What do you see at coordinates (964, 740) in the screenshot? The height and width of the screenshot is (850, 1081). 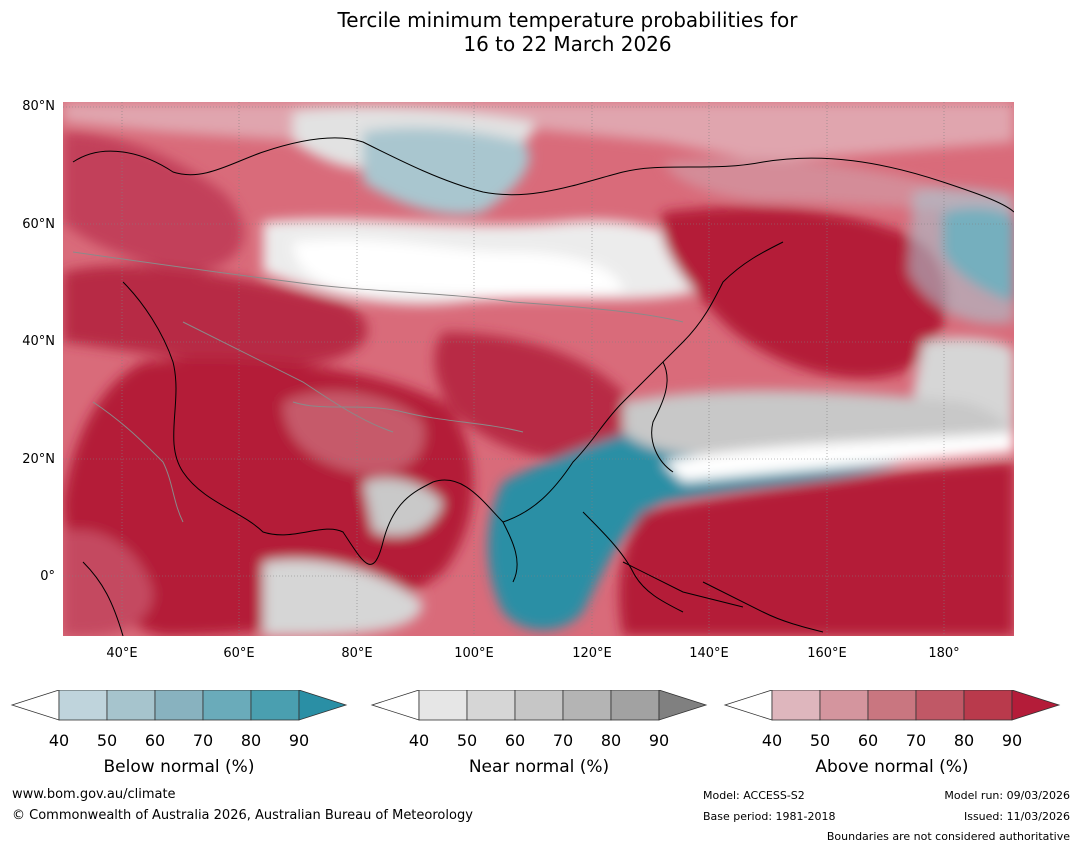 I see `above-tick-80: 80` at bounding box center [964, 740].